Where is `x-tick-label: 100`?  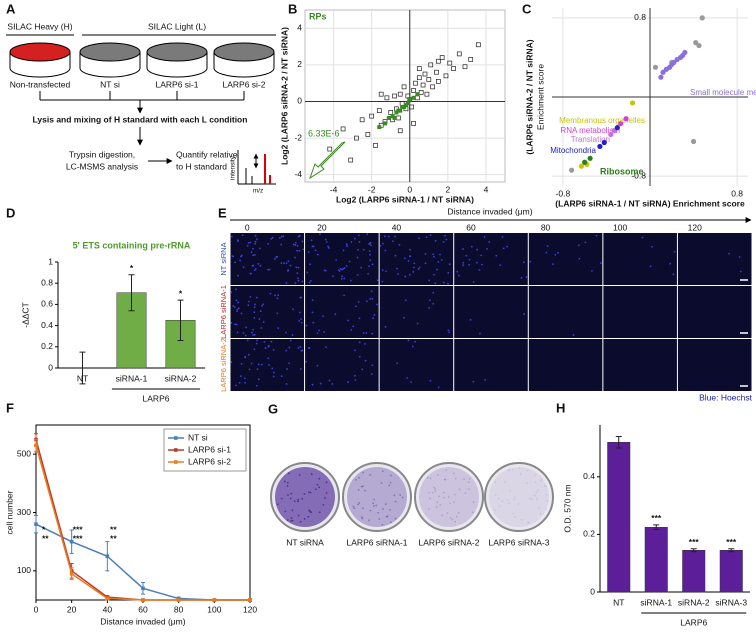 x-tick-label: 100 is located at coordinates (214, 609).